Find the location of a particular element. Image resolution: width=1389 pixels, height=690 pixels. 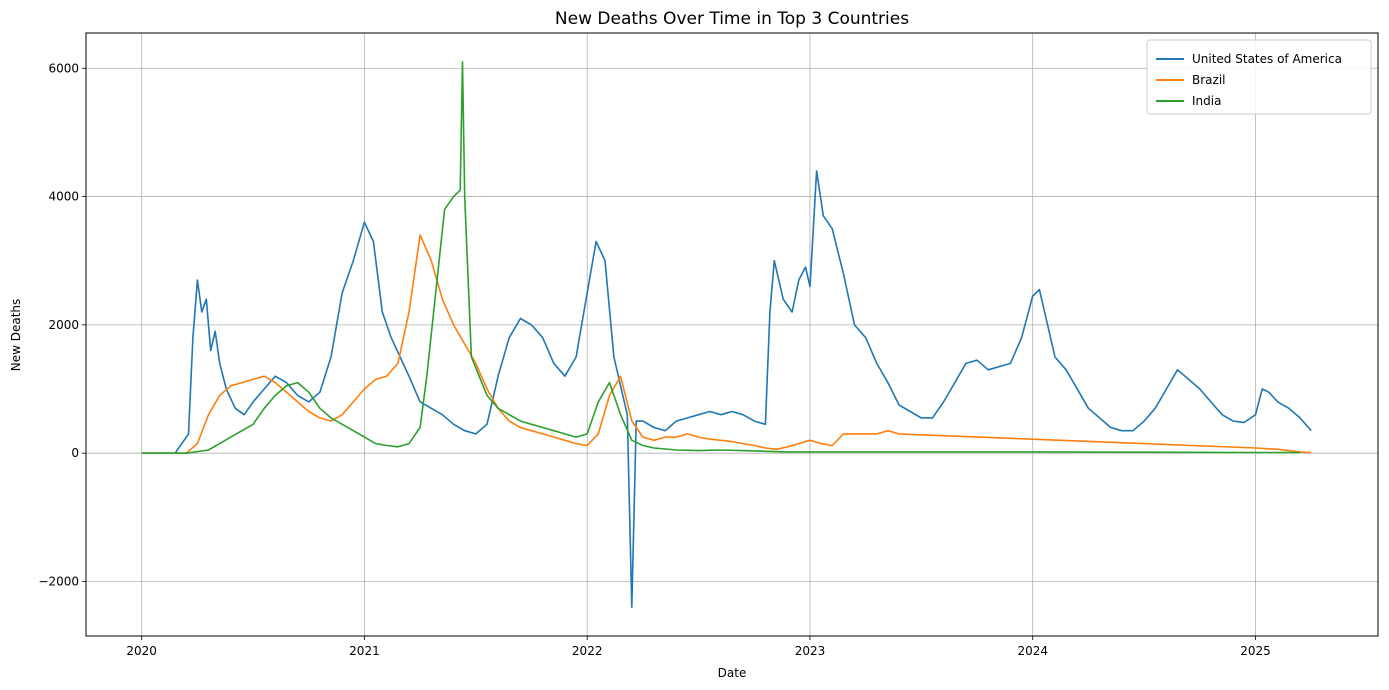

legend-label: India is located at coordinates (1206, 101).